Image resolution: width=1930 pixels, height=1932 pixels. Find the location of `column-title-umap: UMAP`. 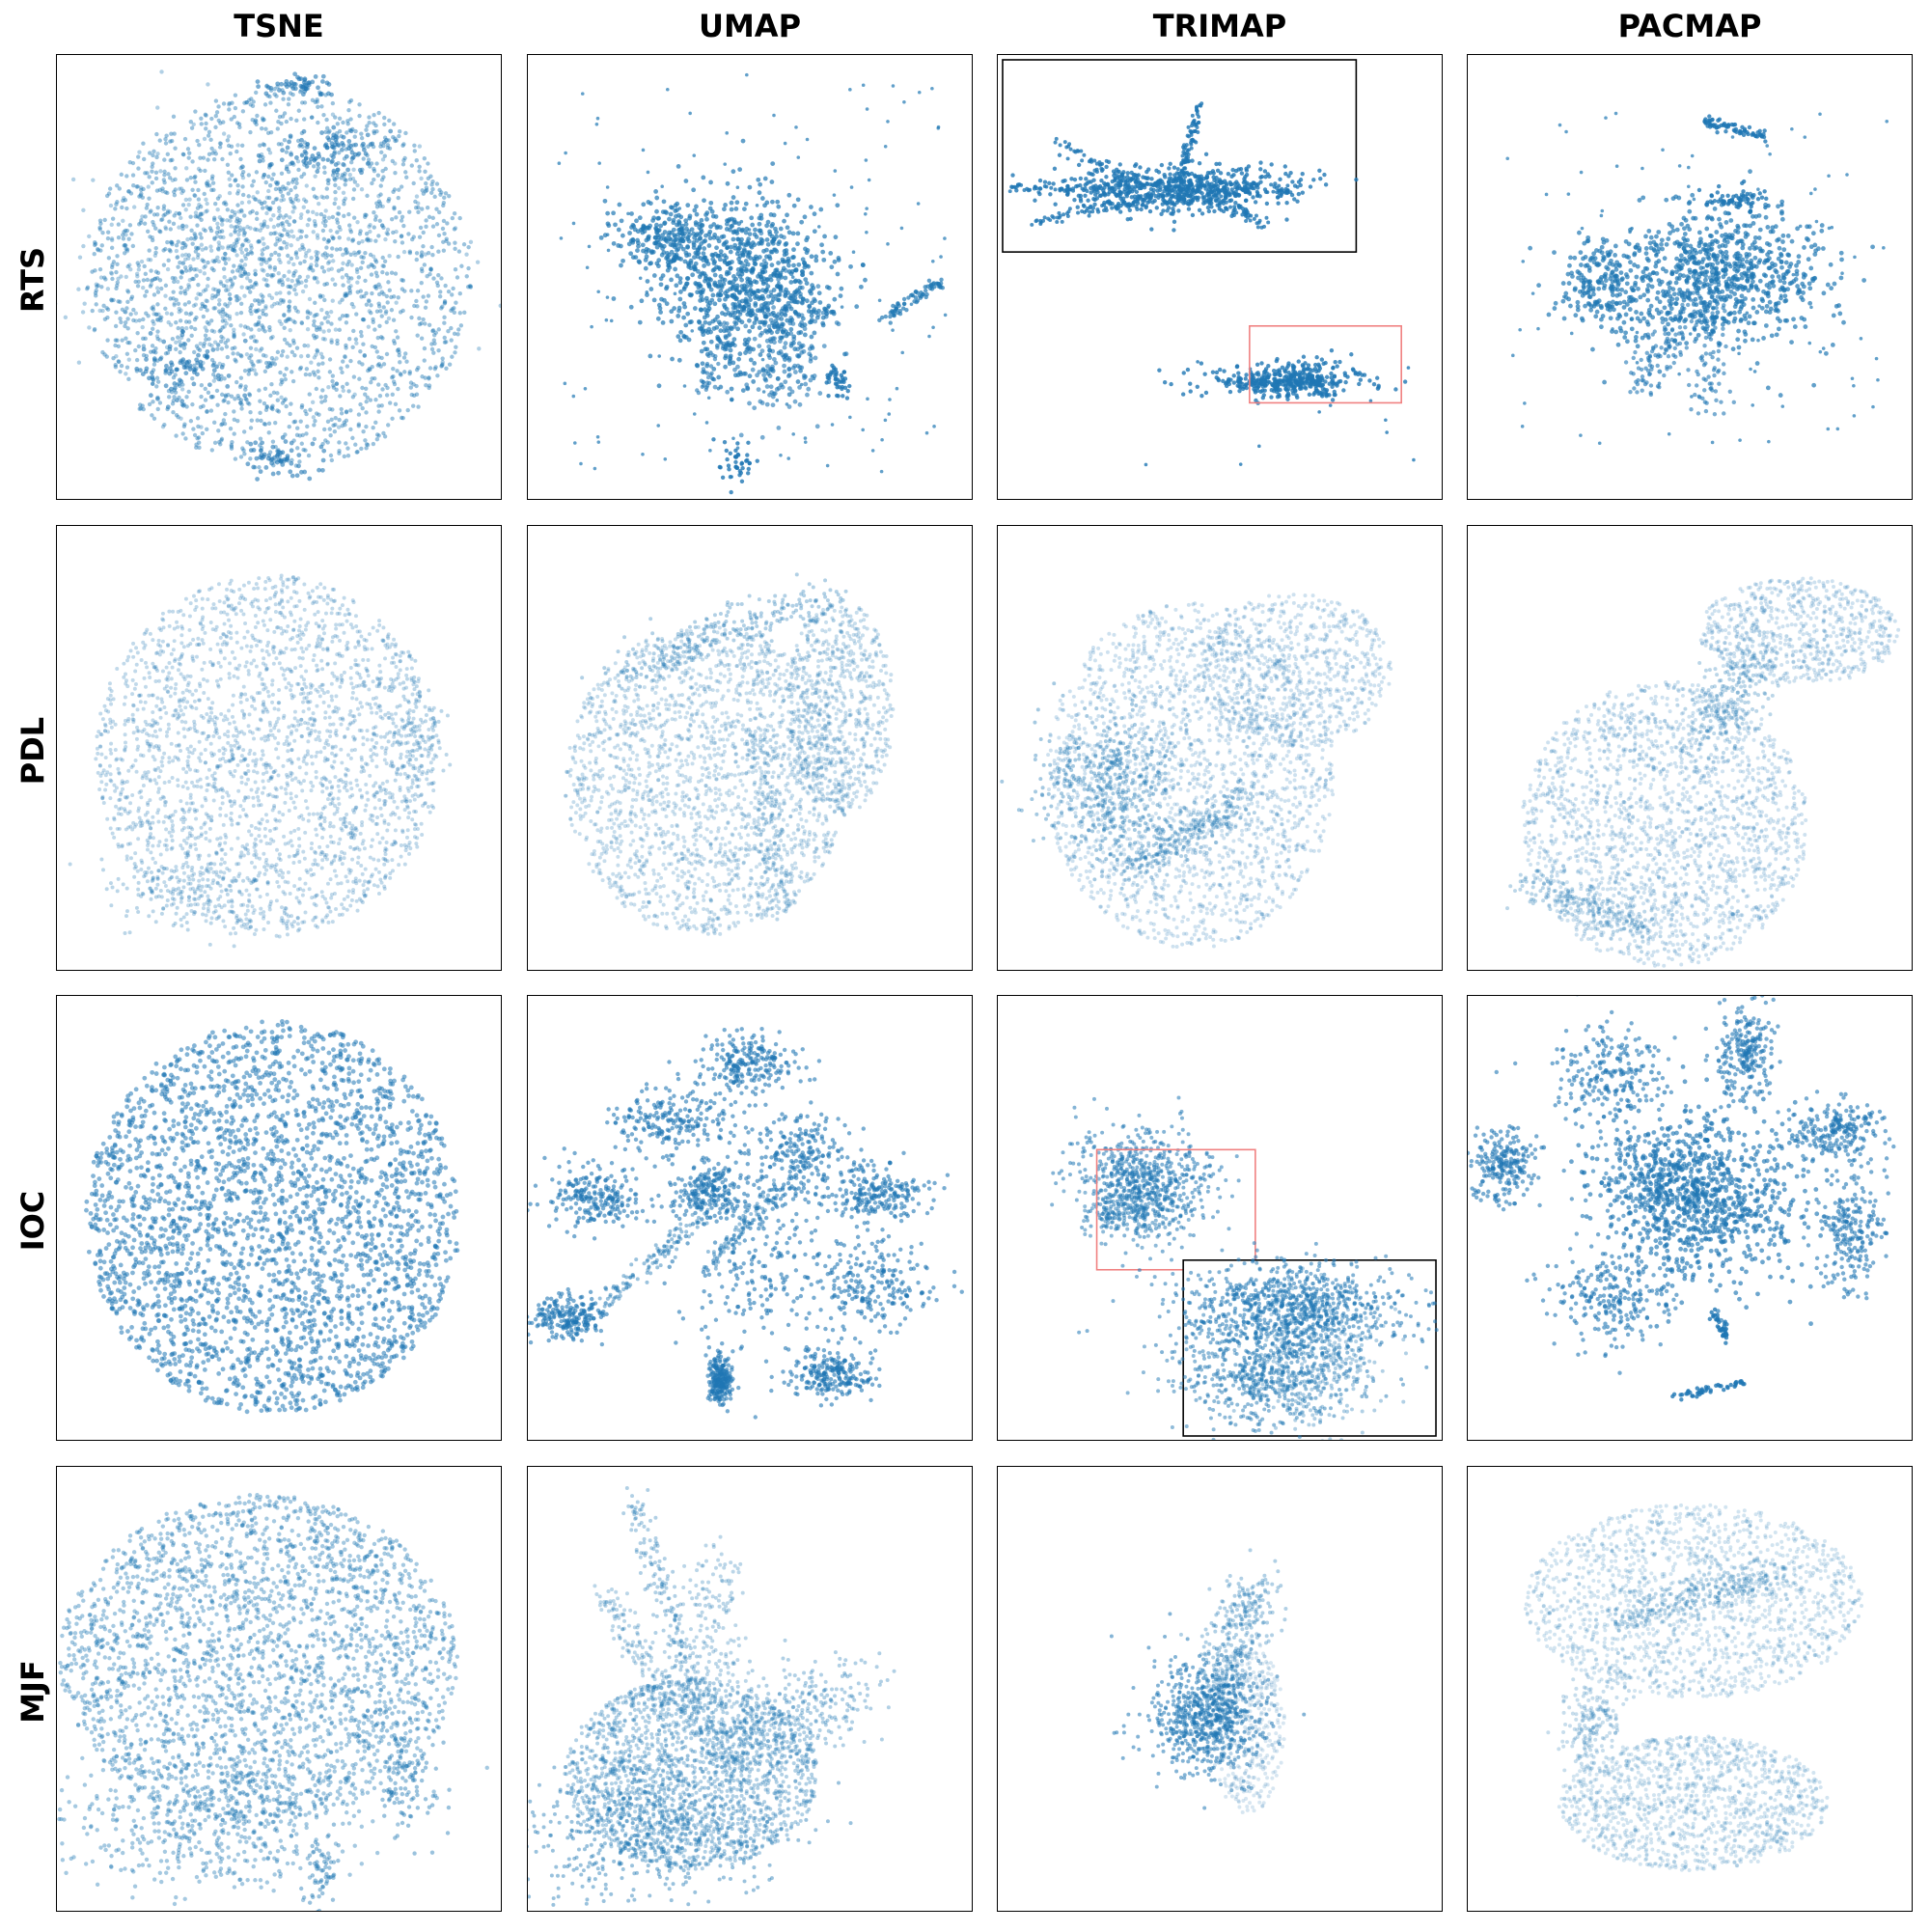

column-title-umap: UMAP is located at coordinates (750, 26).